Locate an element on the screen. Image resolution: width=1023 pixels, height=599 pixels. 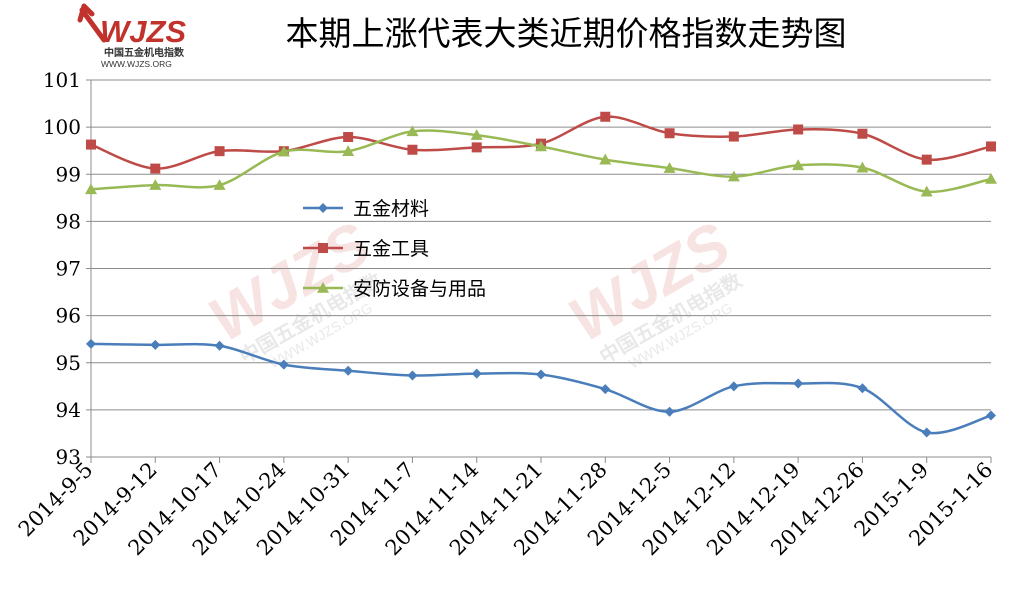
chart-title: 本期上涨代表大类近期价格指数走势图 is located at coordinates (566, 33).